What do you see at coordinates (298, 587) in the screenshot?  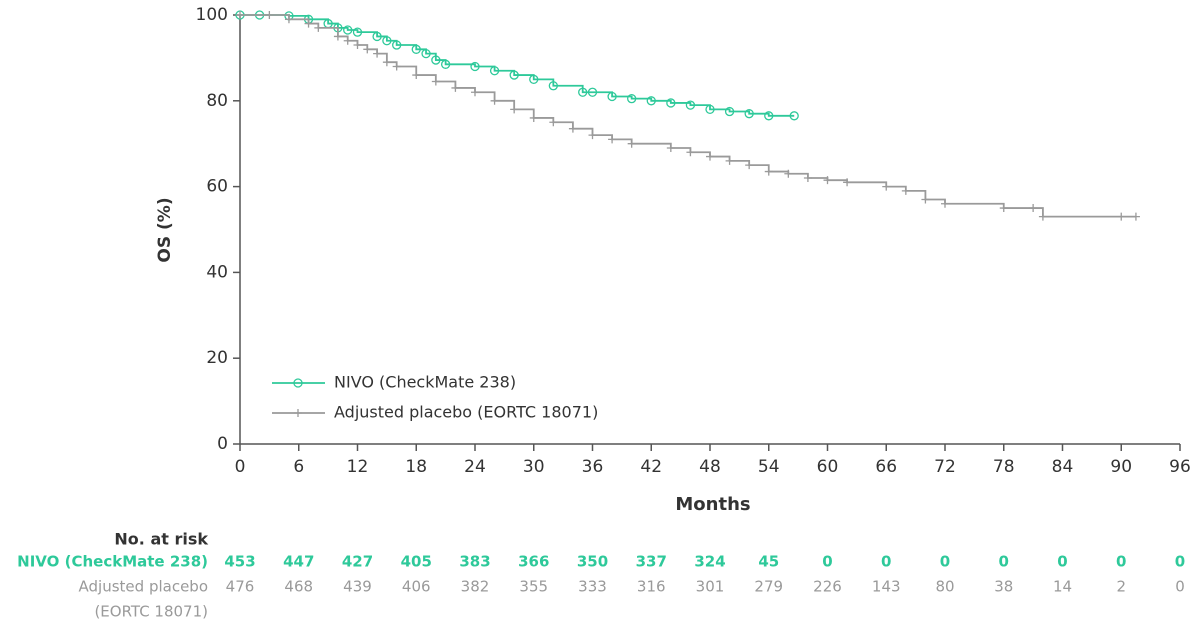 I see `risk-count: 468` at bounding box center [298, 587].